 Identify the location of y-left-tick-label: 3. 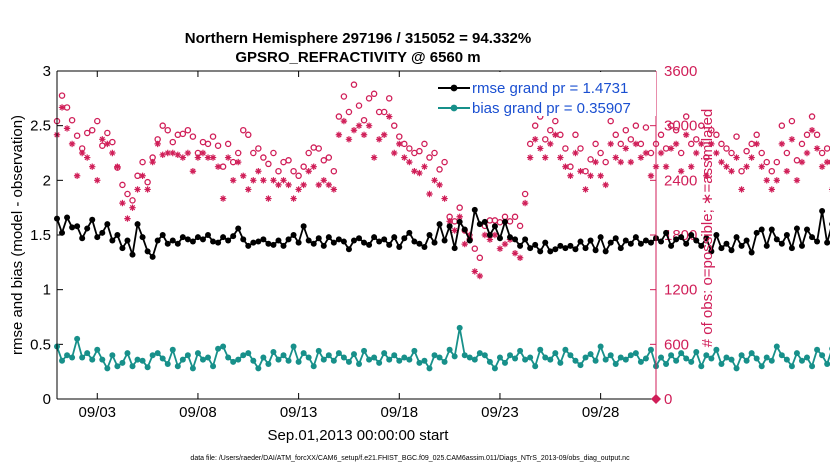
(47, 71).